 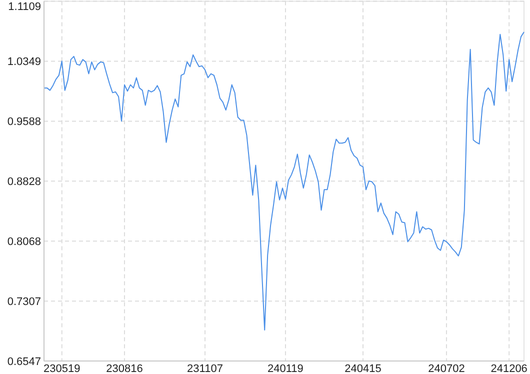 I want to click on y-tick-label: 1.1109, so click(x=24, y=6).